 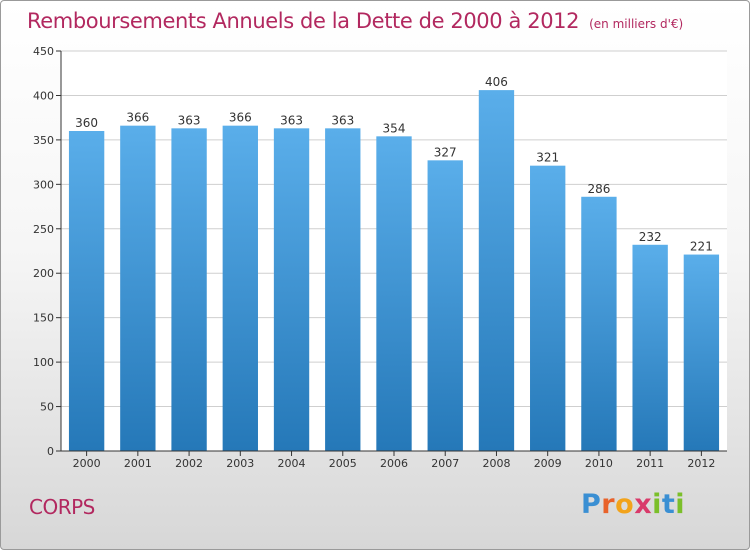 I want to click on data-label: 327, so click(x=445, y=152).